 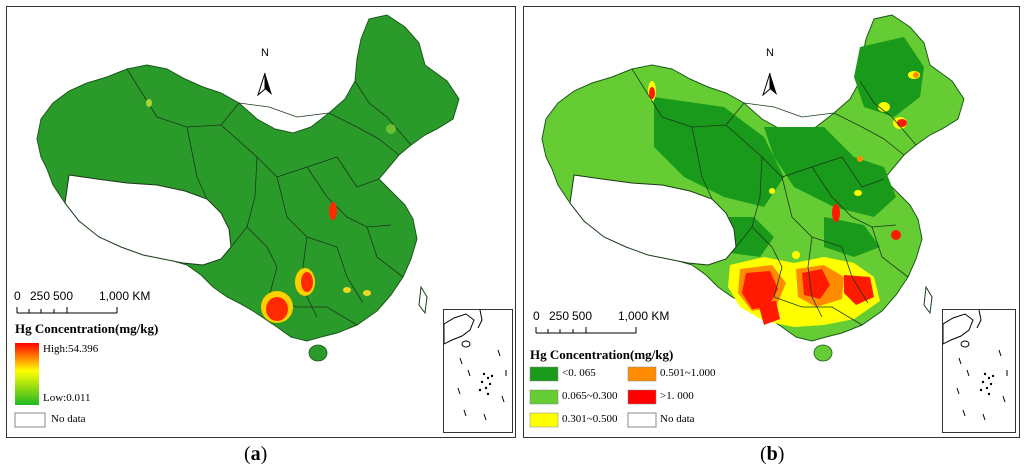 I want to click on caption-b: (b), so click(x=772, y=454).